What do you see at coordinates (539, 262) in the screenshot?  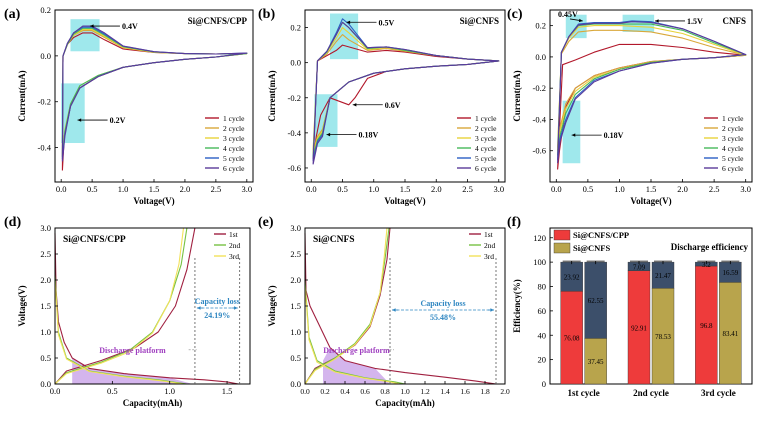 I see `y-tick-label: 100` at bounding box center [539, 262].